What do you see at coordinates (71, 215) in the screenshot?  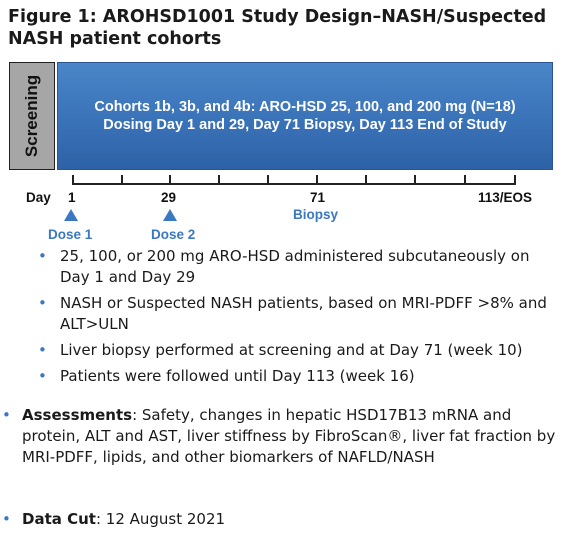 I see `dose1-marker-icon` at bounding box center [71, 215].